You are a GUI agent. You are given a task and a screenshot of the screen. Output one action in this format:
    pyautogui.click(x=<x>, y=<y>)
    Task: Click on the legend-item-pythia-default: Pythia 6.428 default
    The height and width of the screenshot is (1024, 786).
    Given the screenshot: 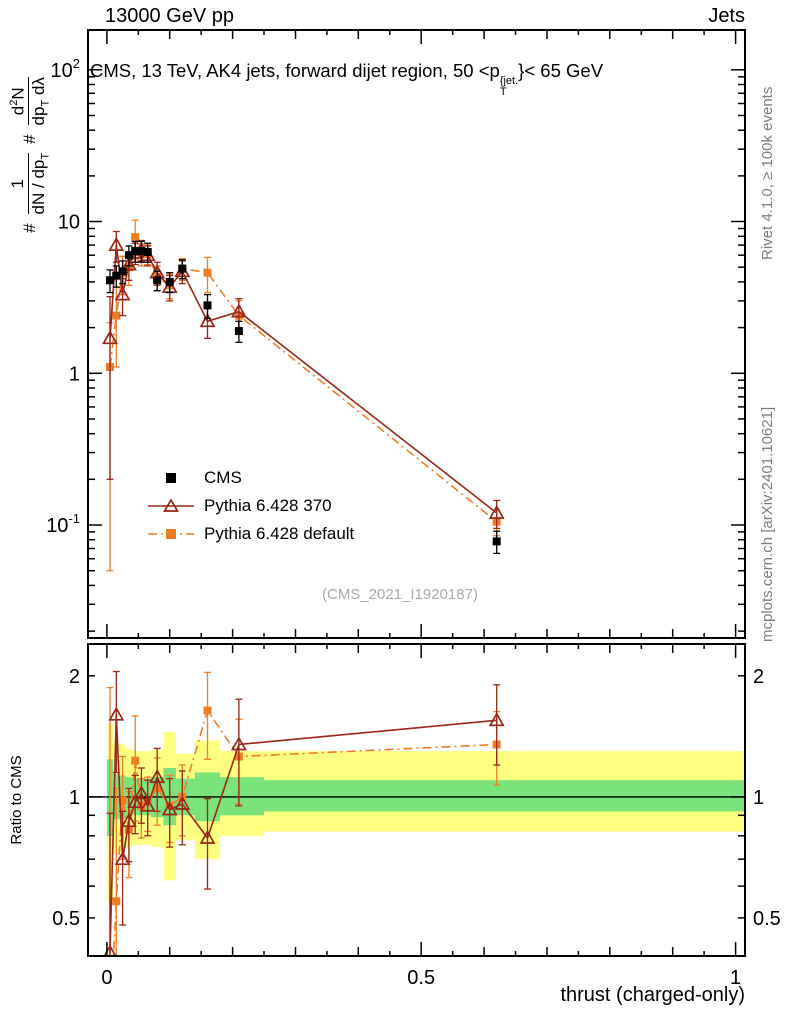 What is the action you would take?
    pyautogui.click(x=251, y=534)
    